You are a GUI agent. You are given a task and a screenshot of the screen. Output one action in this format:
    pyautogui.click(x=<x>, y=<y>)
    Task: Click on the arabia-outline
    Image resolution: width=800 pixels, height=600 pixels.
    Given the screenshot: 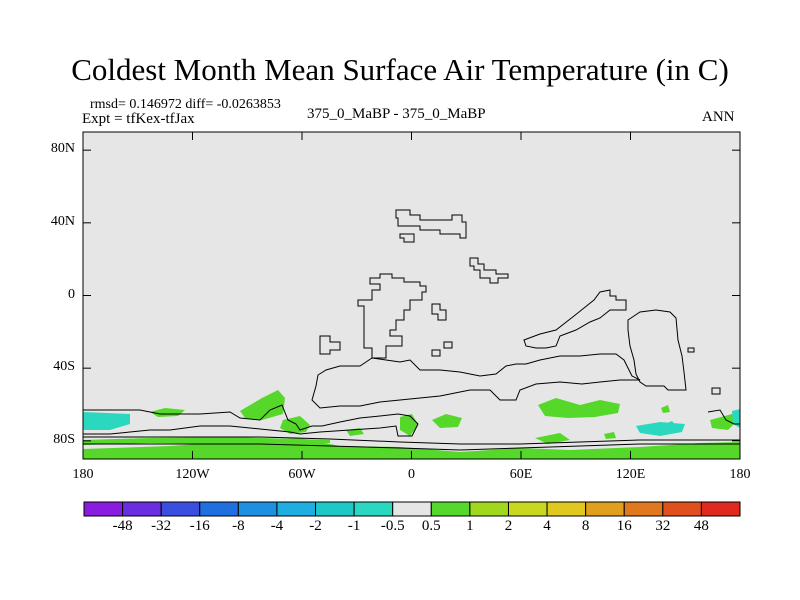 What is the action you would take?
    pyautogui.click(x=439, y=312)
    